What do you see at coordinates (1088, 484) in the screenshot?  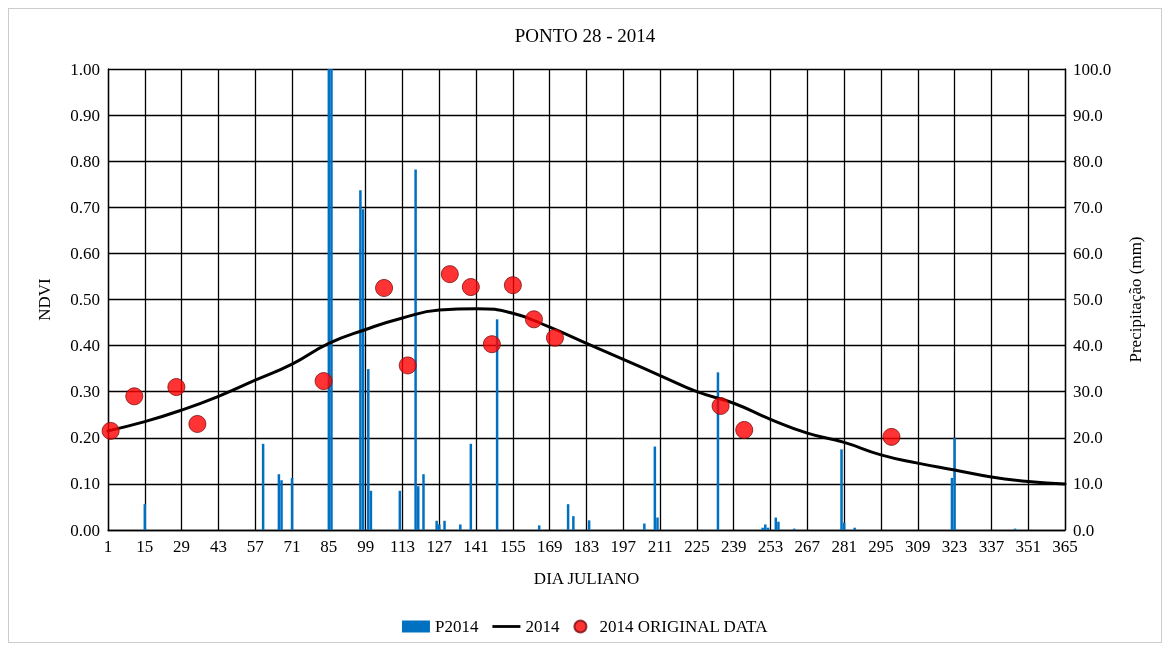 I see `y2-tick-label: 10.0` at bounding box center [1088, 484].